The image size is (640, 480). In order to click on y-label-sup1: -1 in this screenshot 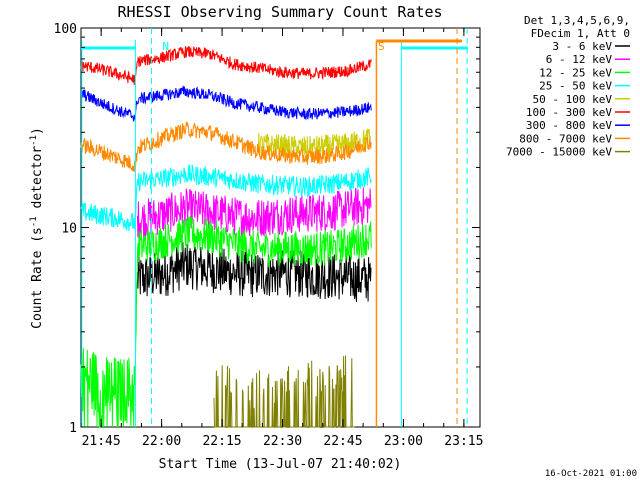, I will do `click(34, 221)`.